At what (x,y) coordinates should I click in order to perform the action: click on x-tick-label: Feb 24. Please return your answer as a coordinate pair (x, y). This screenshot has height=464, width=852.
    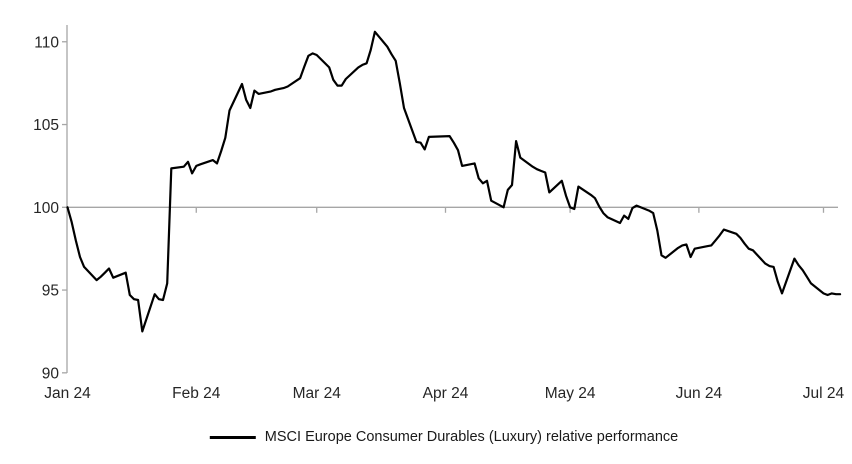
    Looking at the image, I should click on (196, 393).